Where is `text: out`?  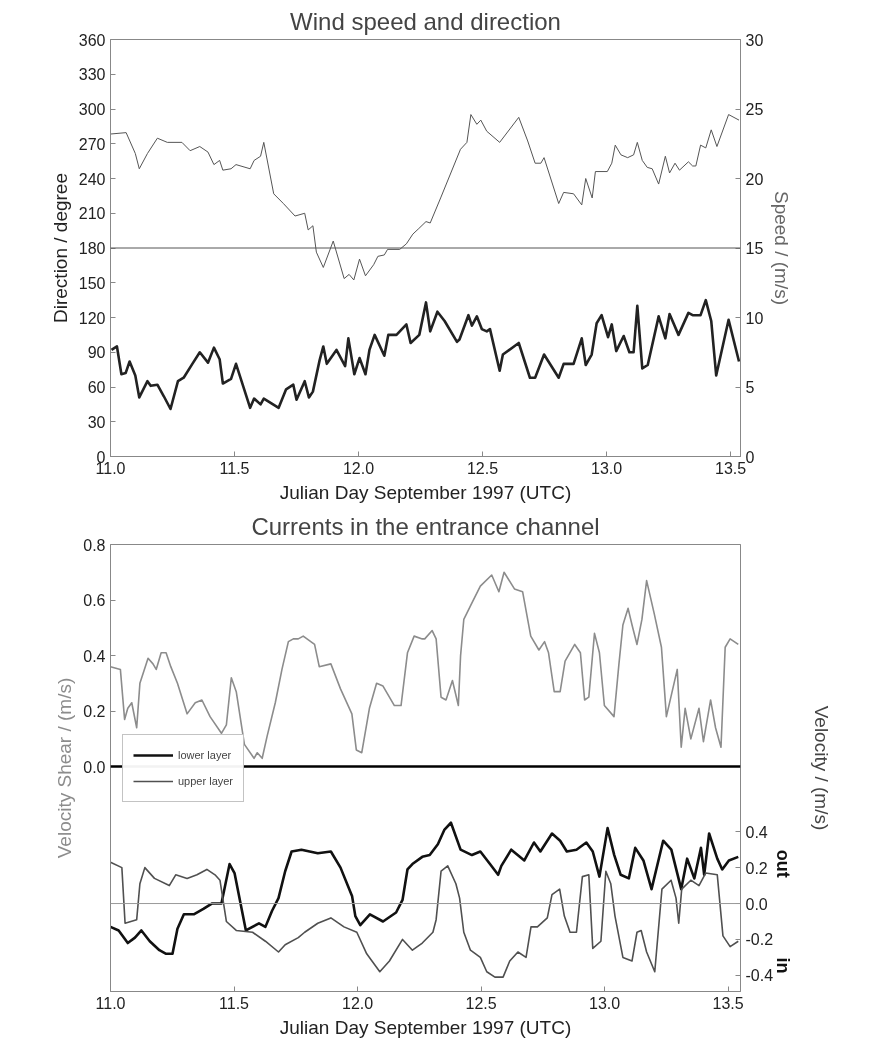
text: out is located at coordinates (782, 863).